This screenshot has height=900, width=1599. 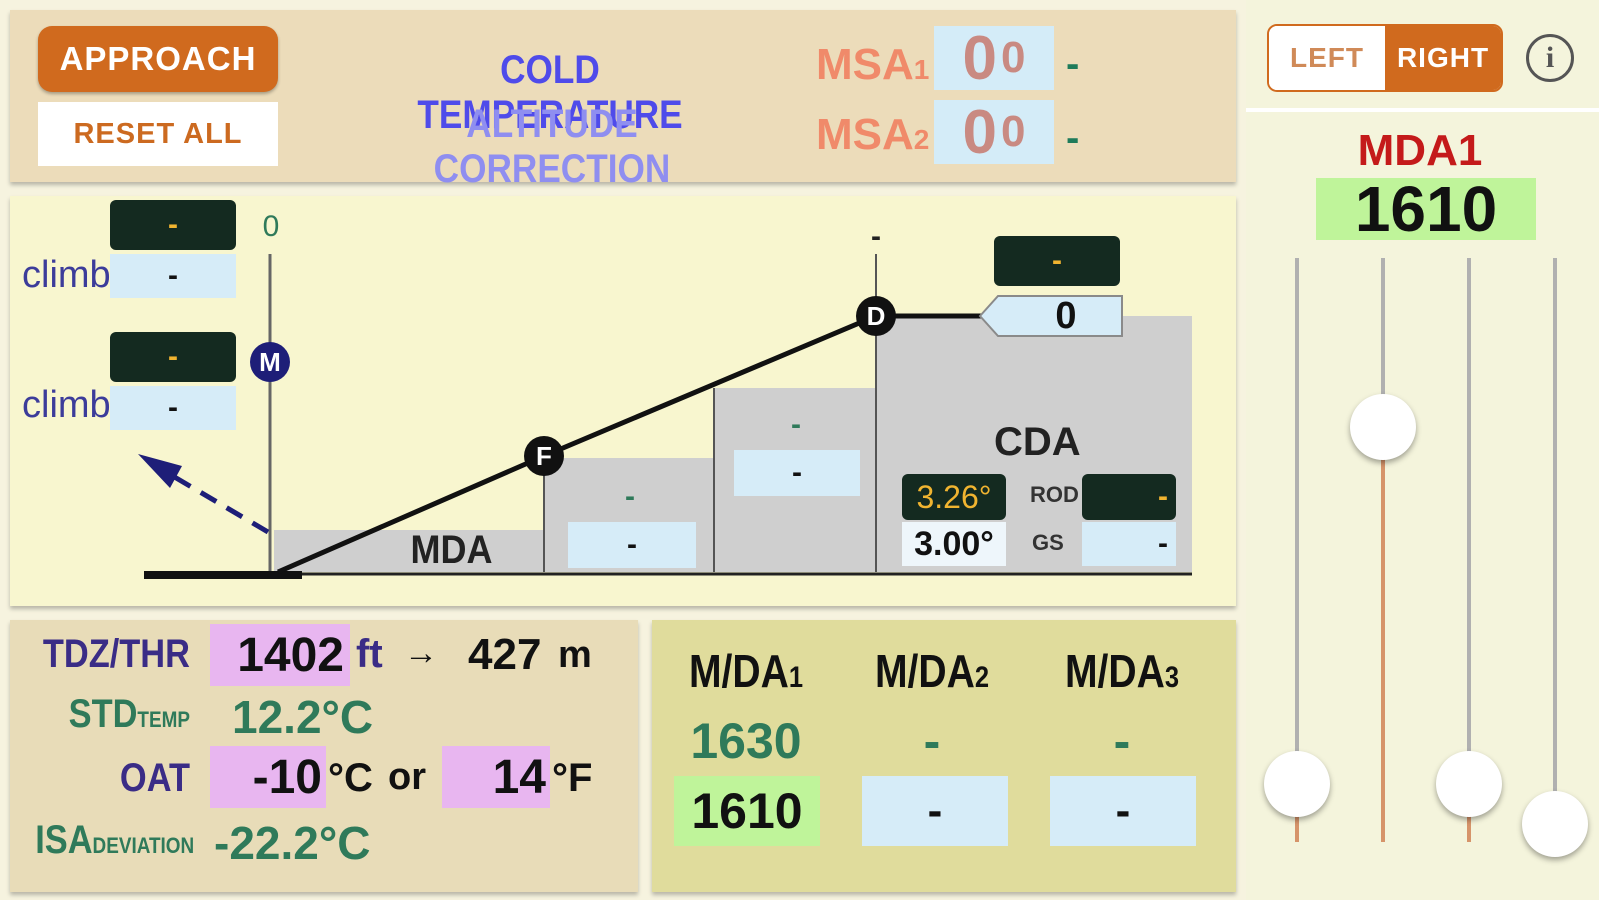 What do you see at coordinates (932, 741) in the screenshot?
I see `mda2-published: -` at bounding box center [932, 741].